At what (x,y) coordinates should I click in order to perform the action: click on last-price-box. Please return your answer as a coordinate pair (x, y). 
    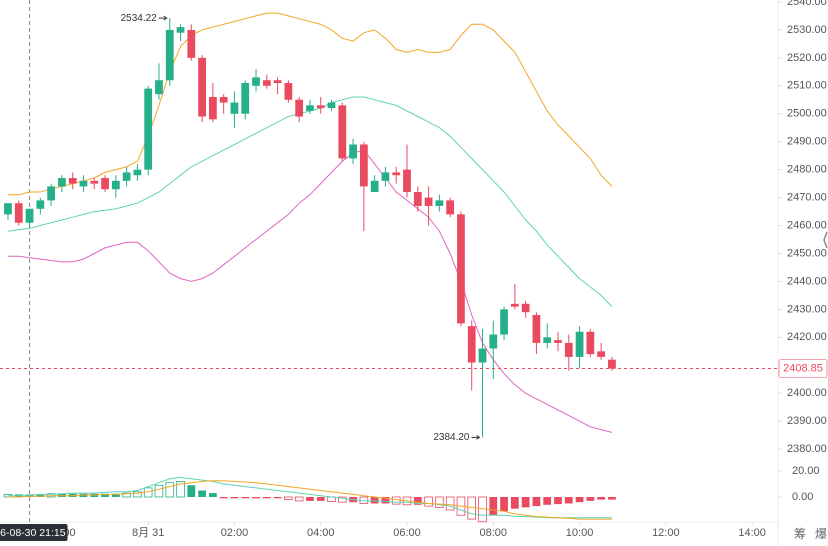
    Looking at the image, I should click on (803, 368).